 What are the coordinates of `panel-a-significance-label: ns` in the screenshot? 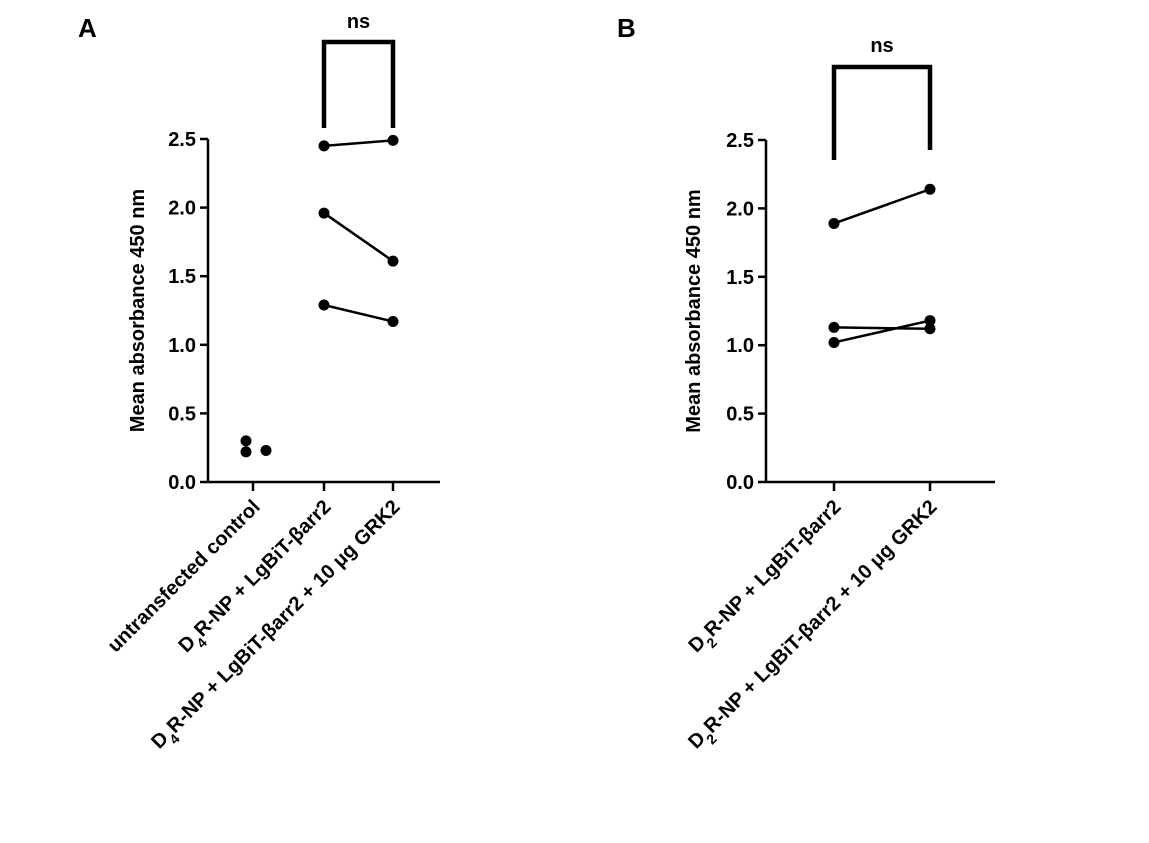 It's located at (358, 22).